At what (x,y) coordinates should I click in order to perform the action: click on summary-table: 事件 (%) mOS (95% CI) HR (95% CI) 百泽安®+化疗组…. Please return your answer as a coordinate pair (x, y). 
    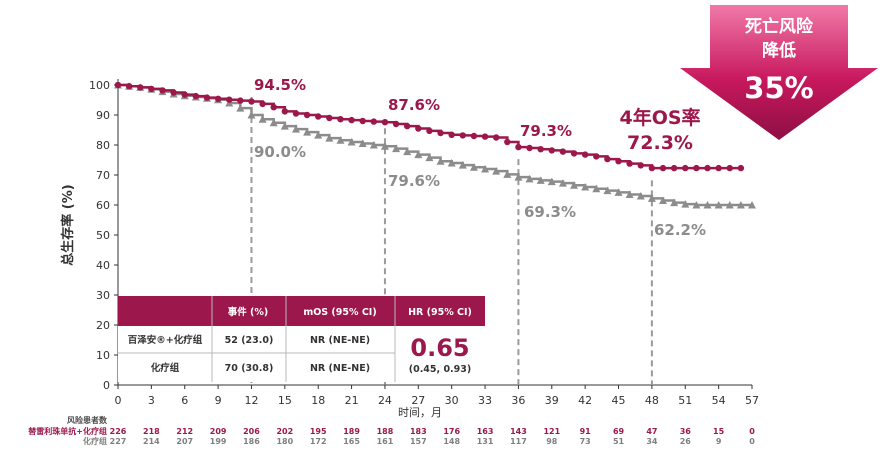
    Looking at the image, I should click on (301, 339).